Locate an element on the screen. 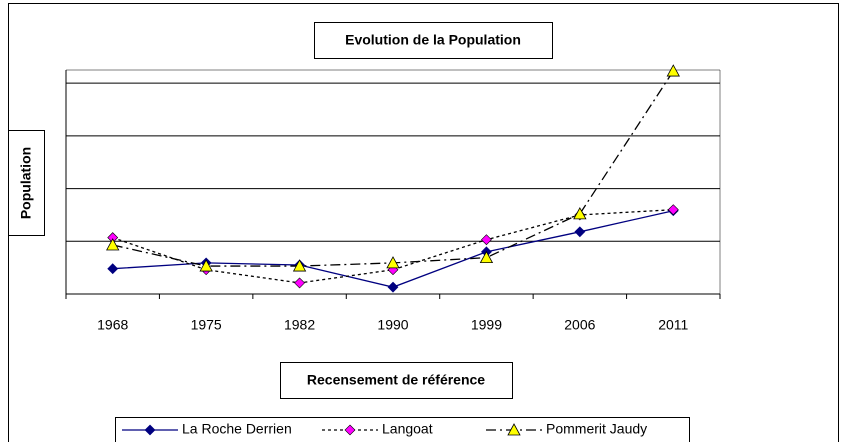 This screenshot has height=442, width=846. legend-label: La Roche Derrien is located at coordinates (237, 429).